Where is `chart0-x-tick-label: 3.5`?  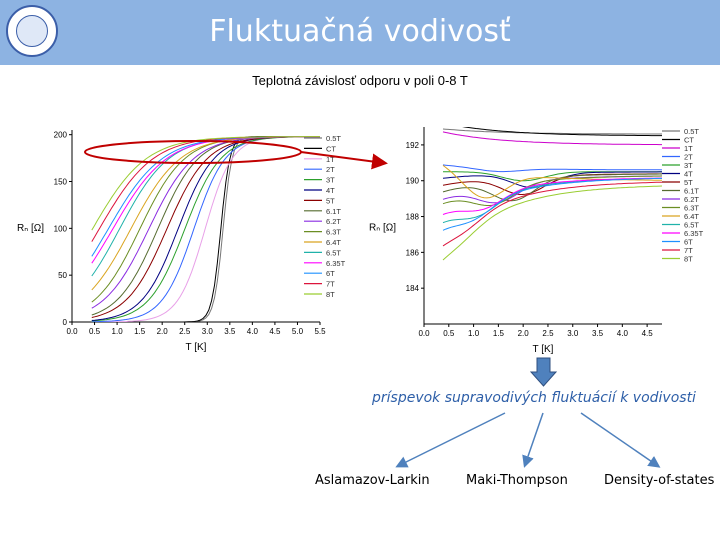
chart0-x-tick-label: 3.5 is located at coordinates (230, 331).